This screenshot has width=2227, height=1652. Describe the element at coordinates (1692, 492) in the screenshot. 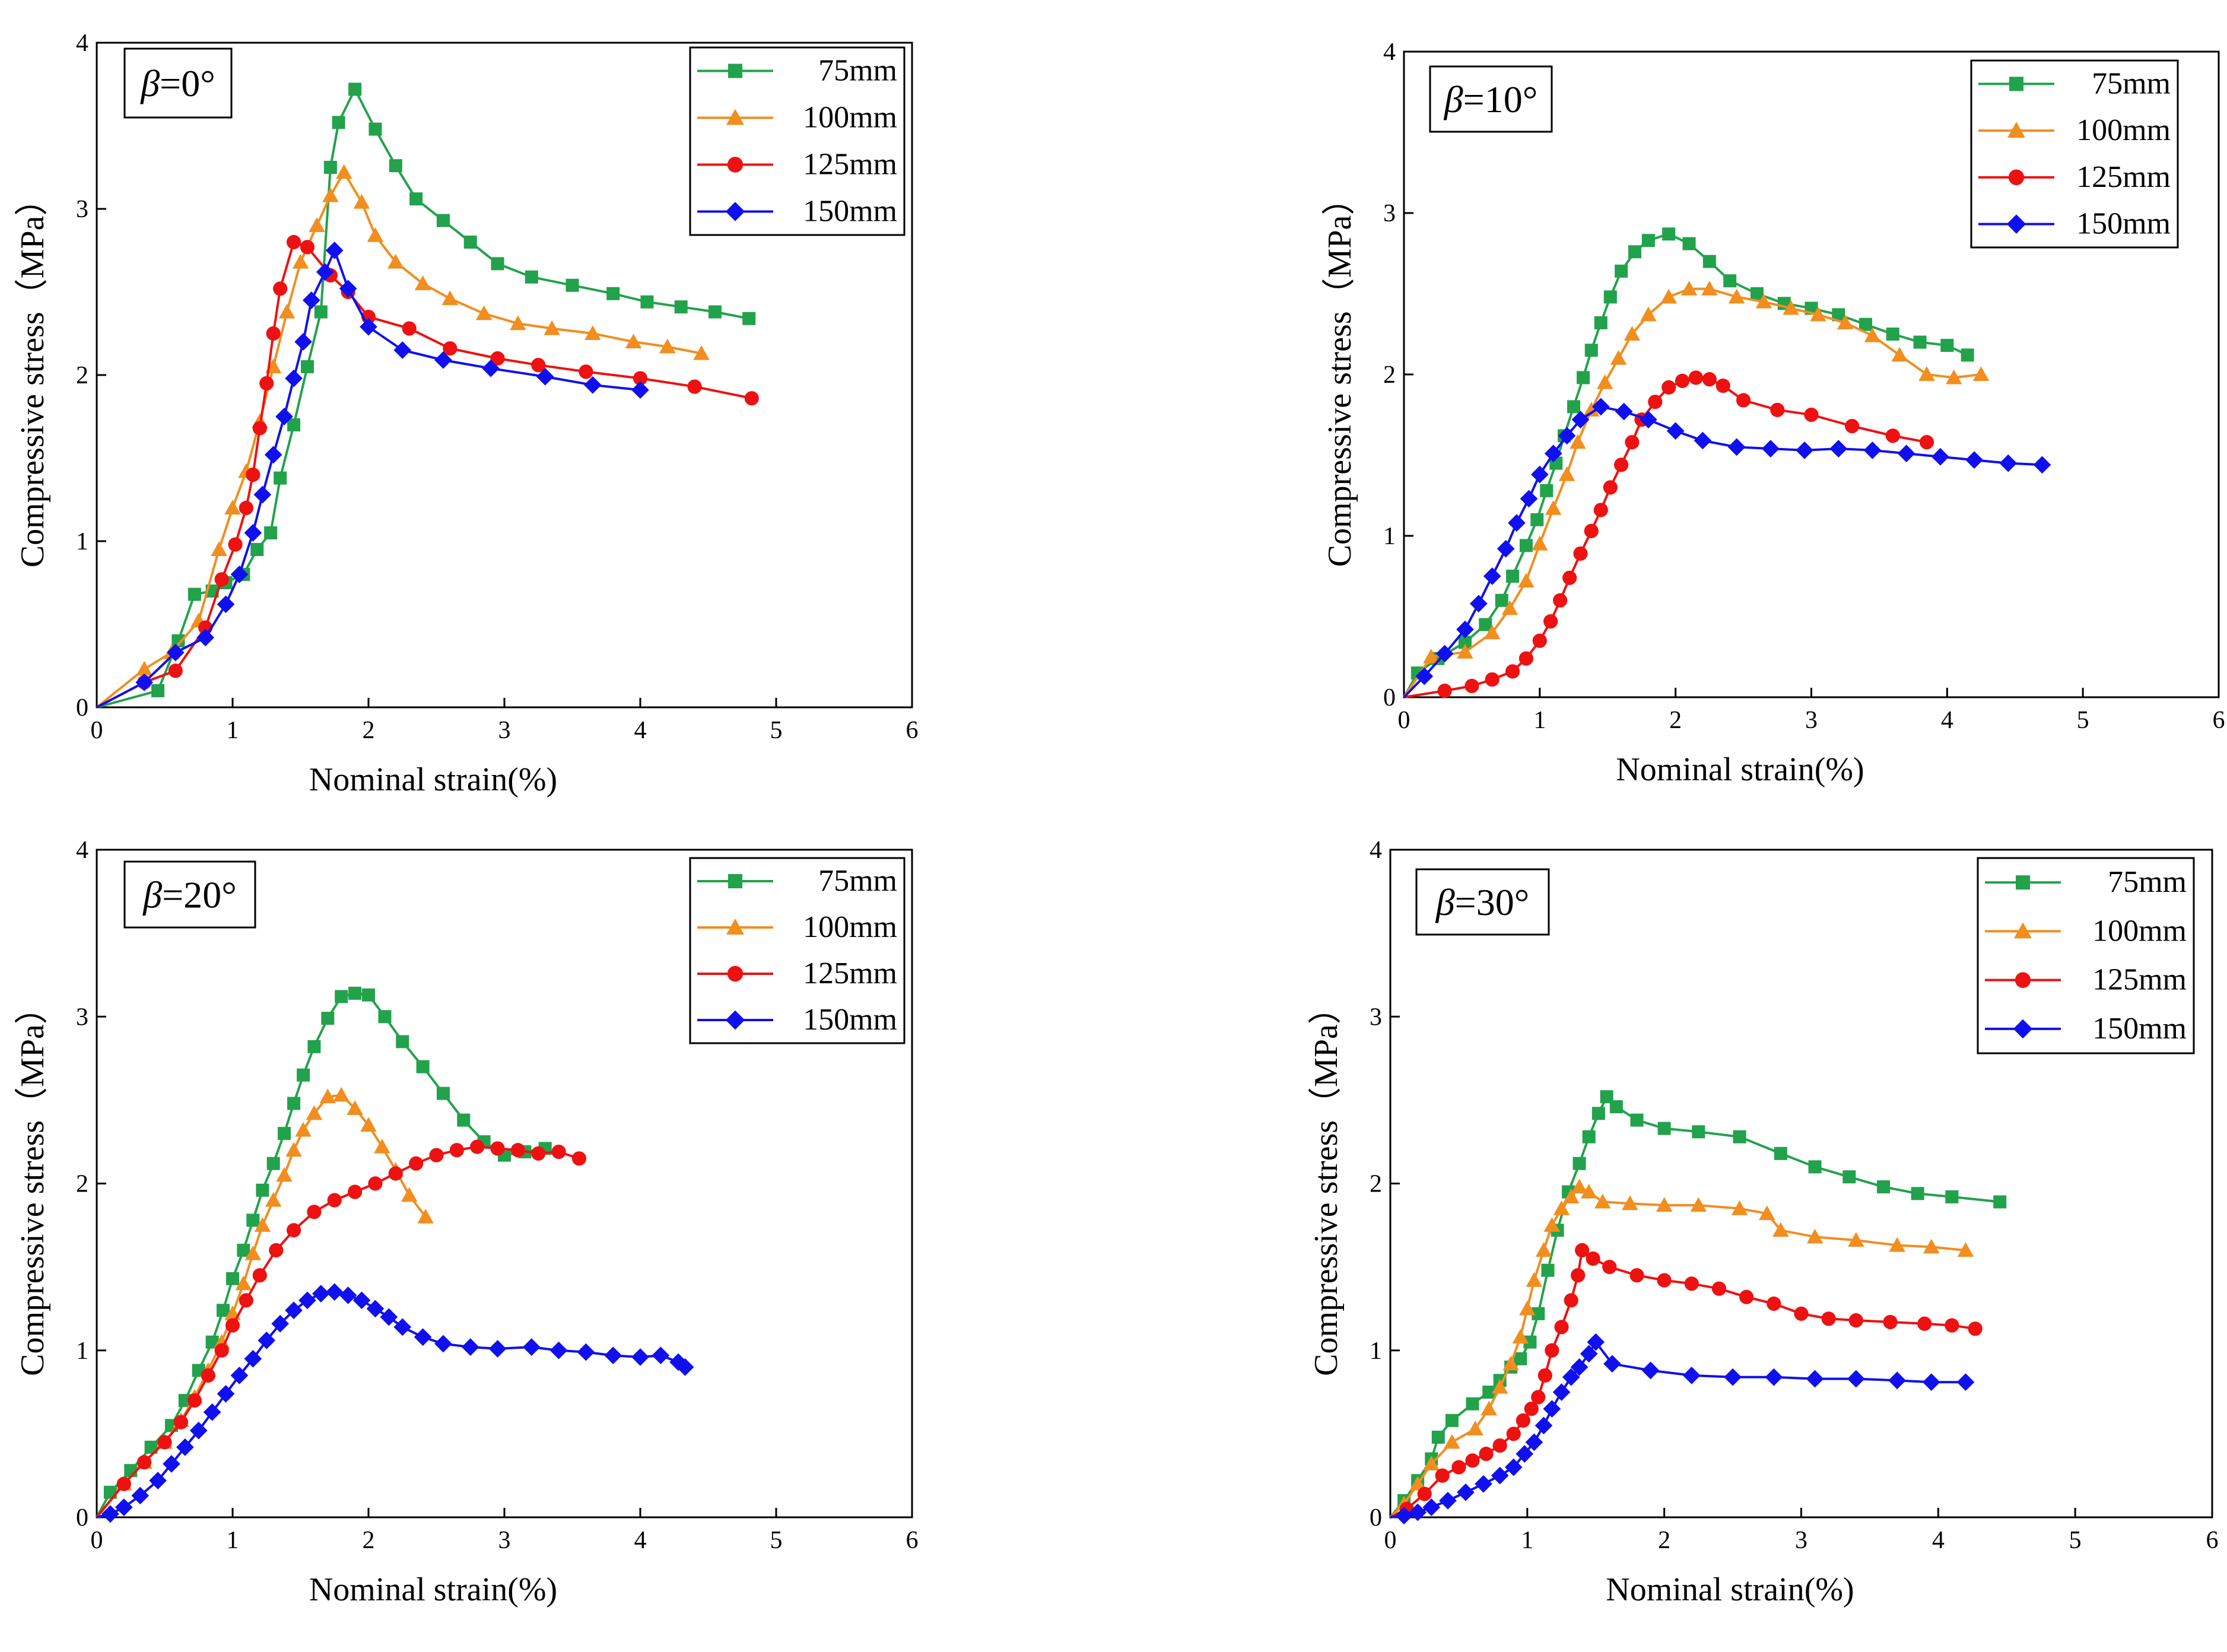

I see `series-line` at that location.